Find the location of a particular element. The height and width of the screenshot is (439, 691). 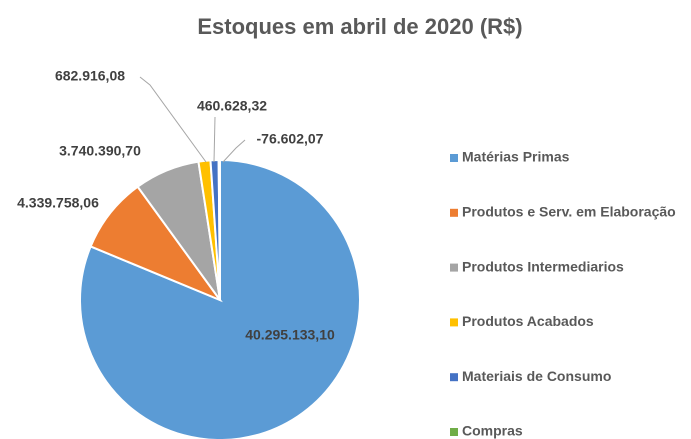

legend-label: Compras is located at coordinates (492, 431).